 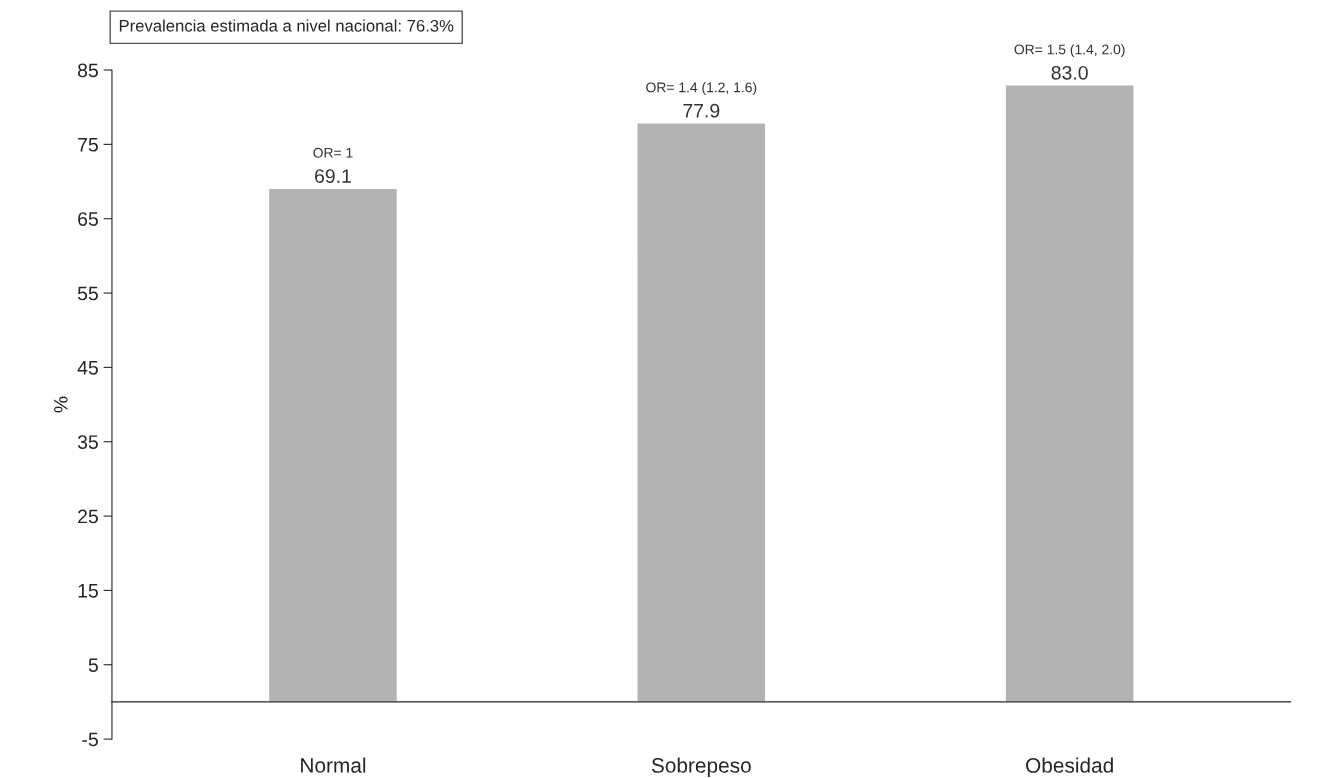 I want to click on y-tick-label: 35, so click(x=87, y=442).